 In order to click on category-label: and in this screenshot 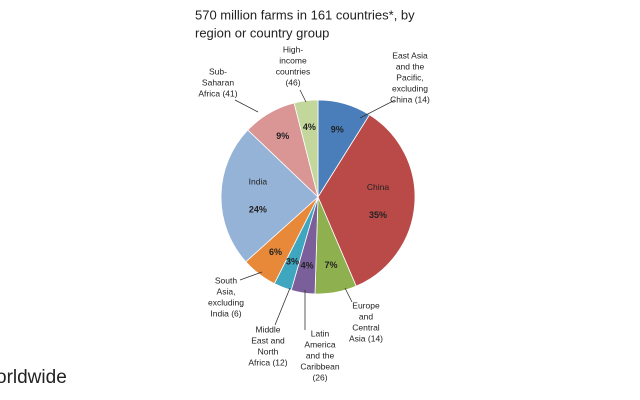, I will do `click(366, 316)`.